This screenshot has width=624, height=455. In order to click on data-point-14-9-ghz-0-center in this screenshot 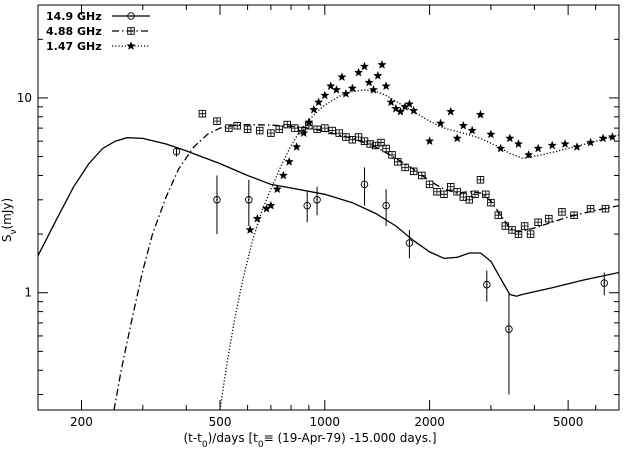, I will do `click(176, 151)`.